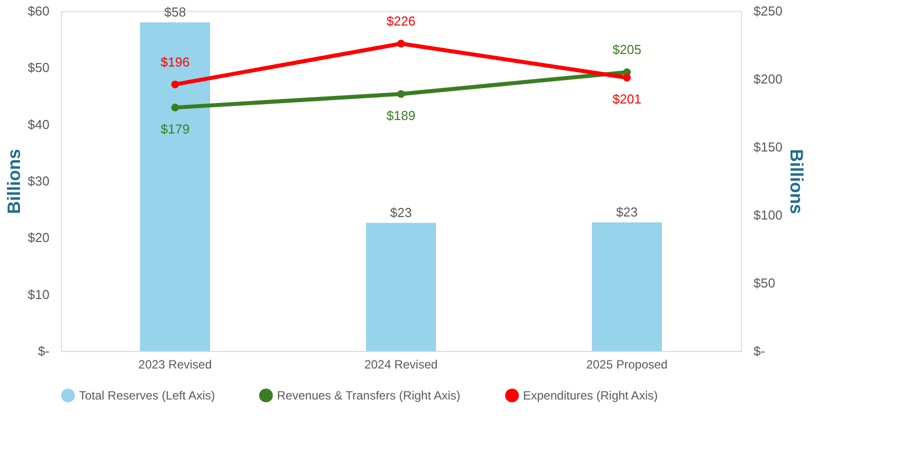  Describe the element at coordinates (627, 365) in the screenshot. I see `x-tick-label: 2025 Proposed` at that location.